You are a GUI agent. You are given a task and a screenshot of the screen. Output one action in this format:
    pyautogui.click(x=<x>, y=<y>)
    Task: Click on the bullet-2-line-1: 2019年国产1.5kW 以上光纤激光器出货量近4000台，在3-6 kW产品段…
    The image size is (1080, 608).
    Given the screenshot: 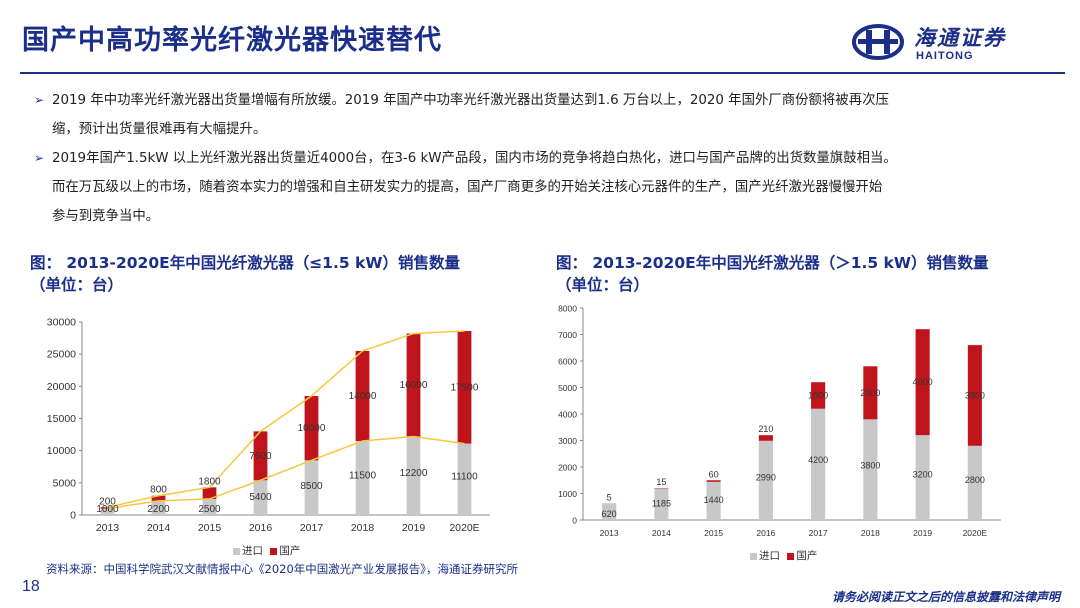 What is the action you would take?
    pyautogui.click(x=474, y=158)
    